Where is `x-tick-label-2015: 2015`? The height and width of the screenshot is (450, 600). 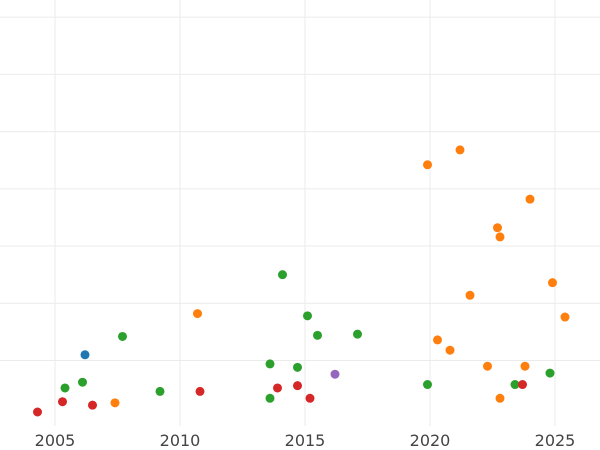 x-tick-label-2015: 2015 is located at coordinates (305, 440).